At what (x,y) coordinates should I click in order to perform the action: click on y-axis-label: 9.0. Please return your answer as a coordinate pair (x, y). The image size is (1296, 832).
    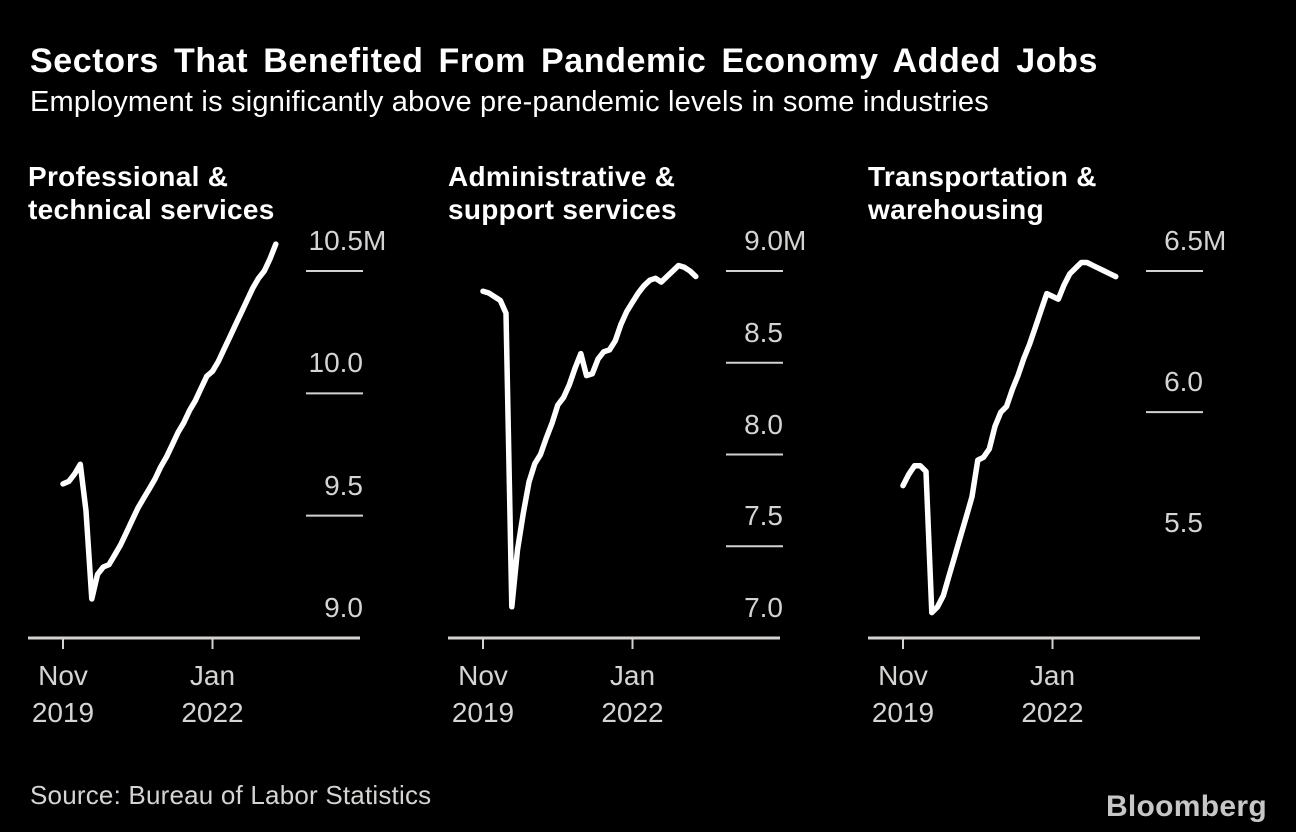
    Looking at the image, I should click on (293, 608).